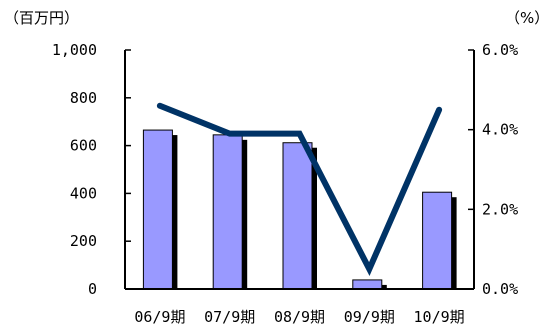  What do you see at coordinates (92, 289) in the screenshot?
I see `left-tick-label: 0` at bounding box center [92, 289].